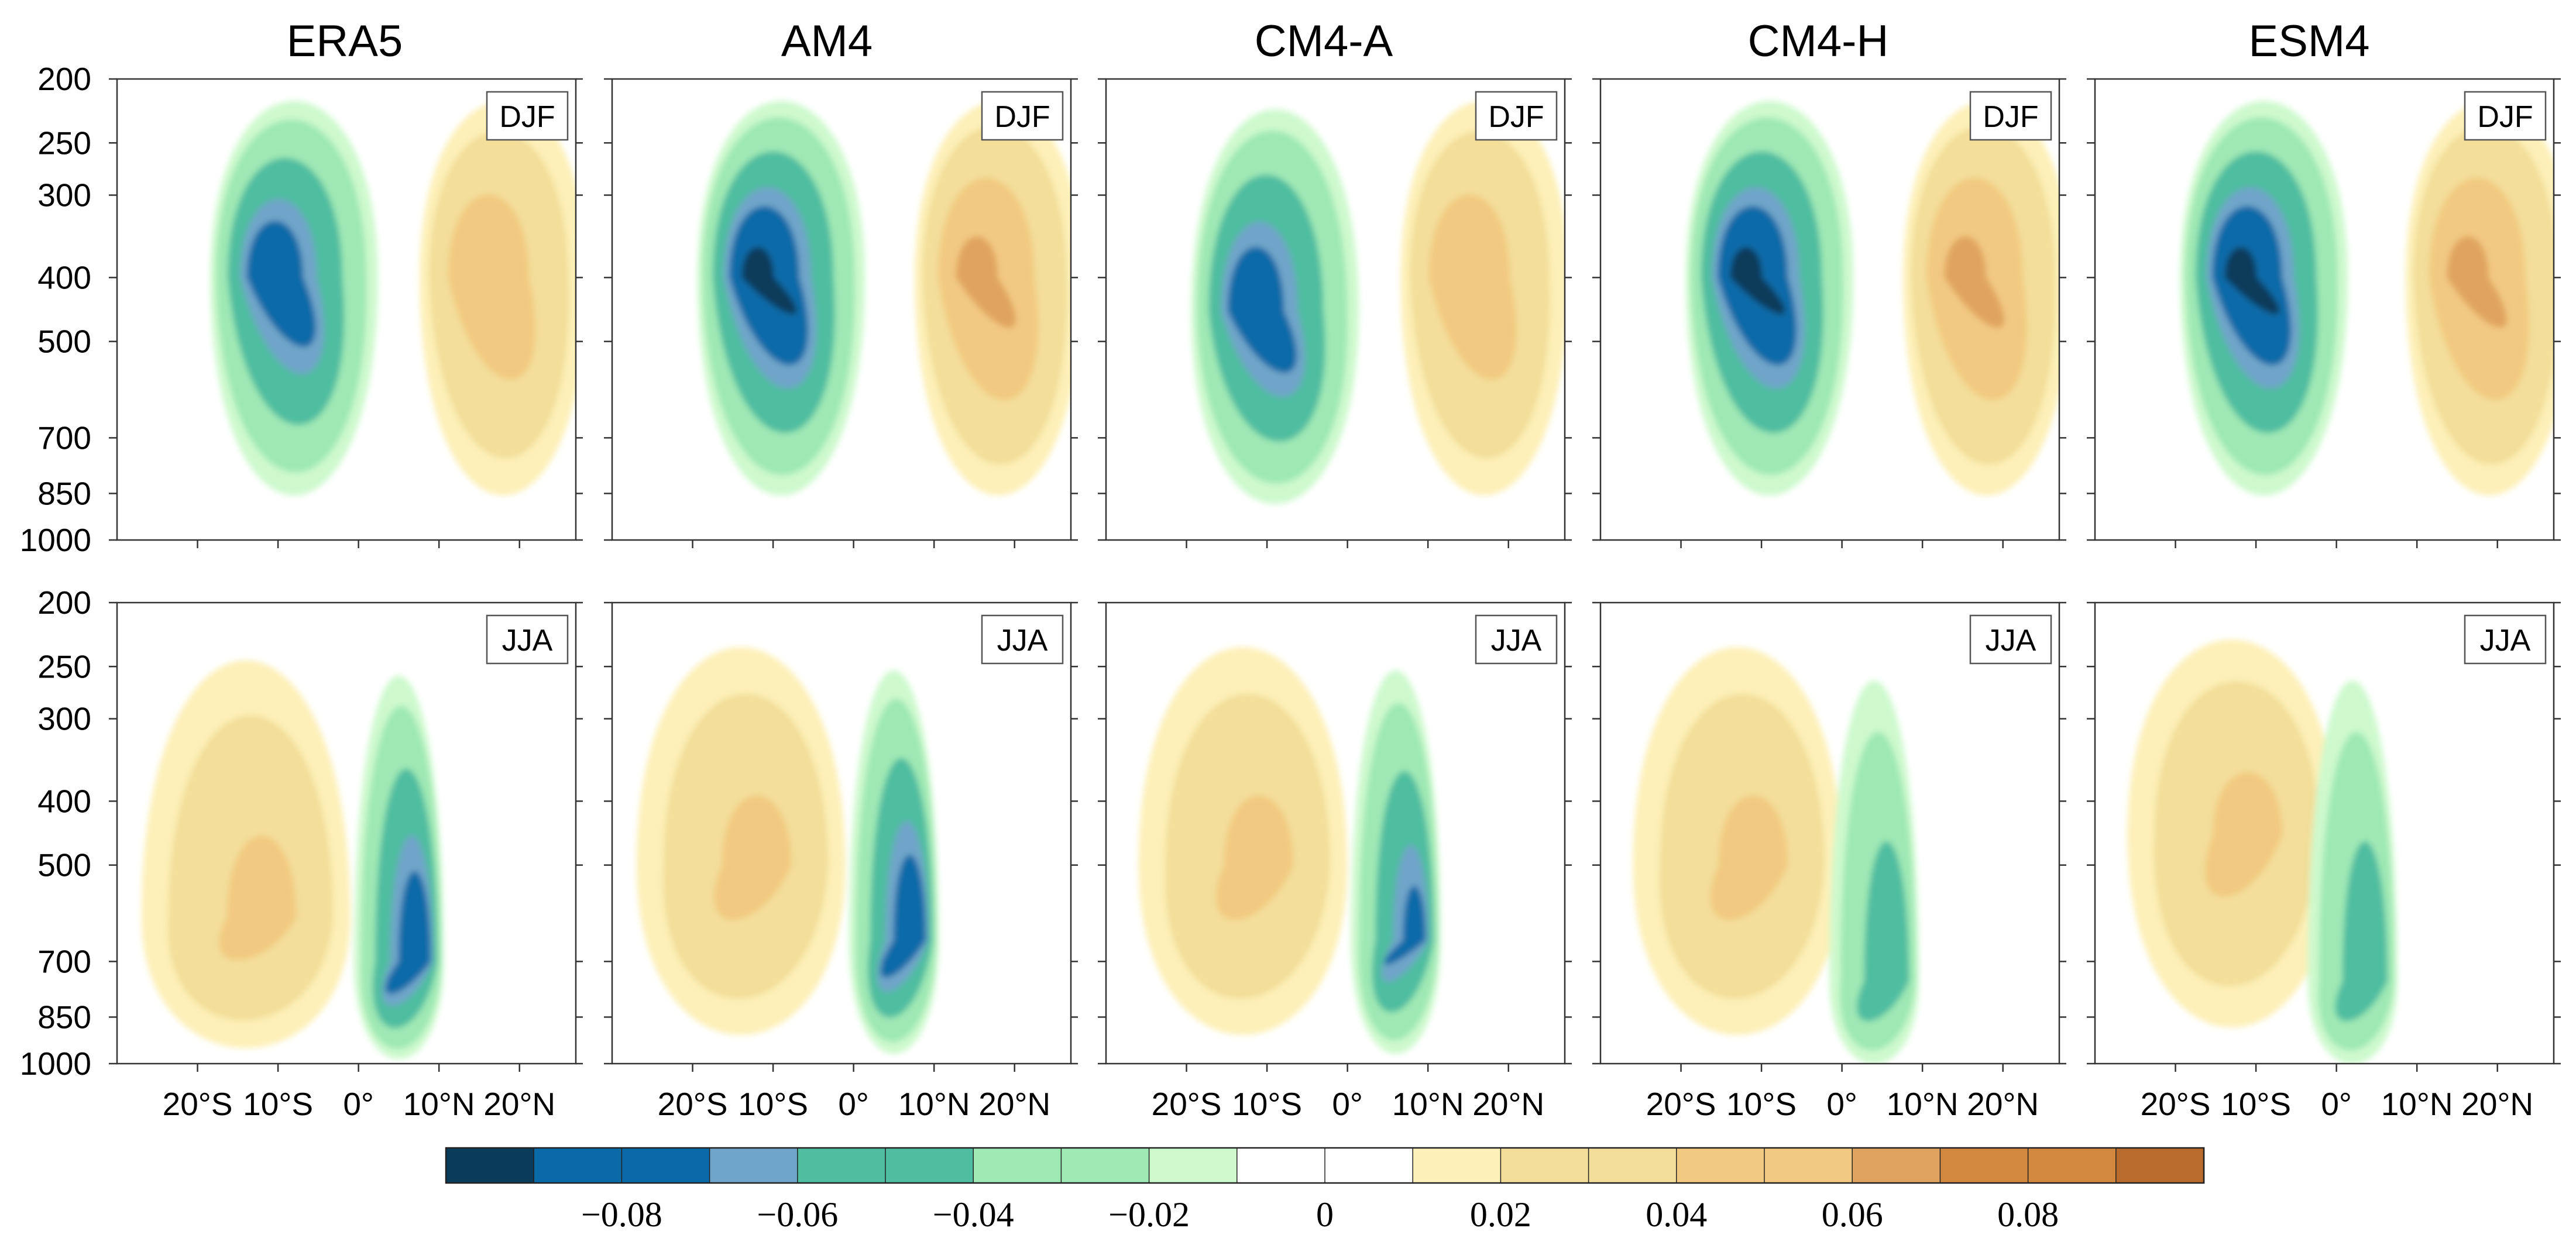 Image resolution: width=2576 pixels, height=1245 pixels. What do you see at coordinates (1149, 1214) in the screenshot?
I see `colorbar-tick-label: −0.02` at bounding box center [1149, 1214].